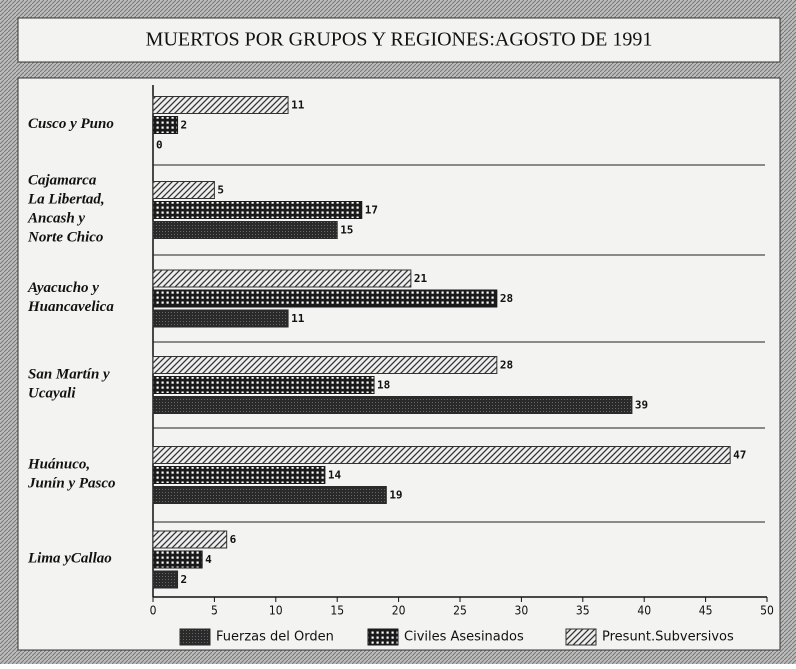  Describe the element at coordinates (583, 611) in the screenshot. I see `x-tick-label: 35` at that location.